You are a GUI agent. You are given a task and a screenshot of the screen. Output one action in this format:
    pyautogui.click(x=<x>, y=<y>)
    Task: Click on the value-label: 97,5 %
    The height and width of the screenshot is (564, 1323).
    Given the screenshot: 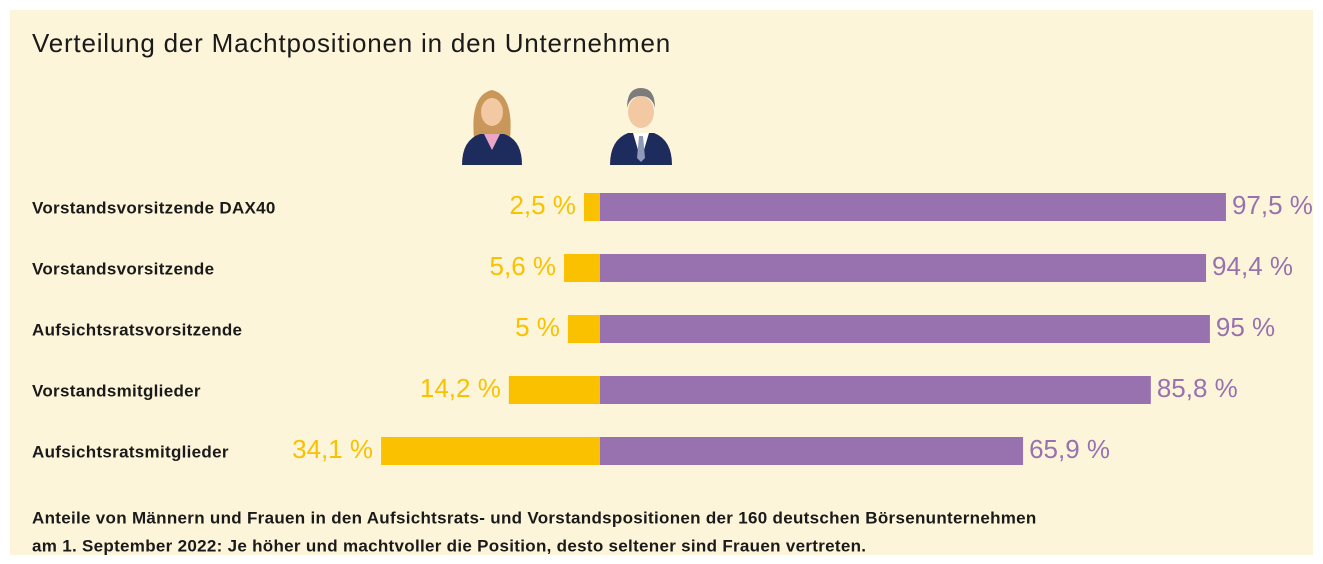 What is the action you would take?
    pyautogui.click(x=1272, y=205)
    